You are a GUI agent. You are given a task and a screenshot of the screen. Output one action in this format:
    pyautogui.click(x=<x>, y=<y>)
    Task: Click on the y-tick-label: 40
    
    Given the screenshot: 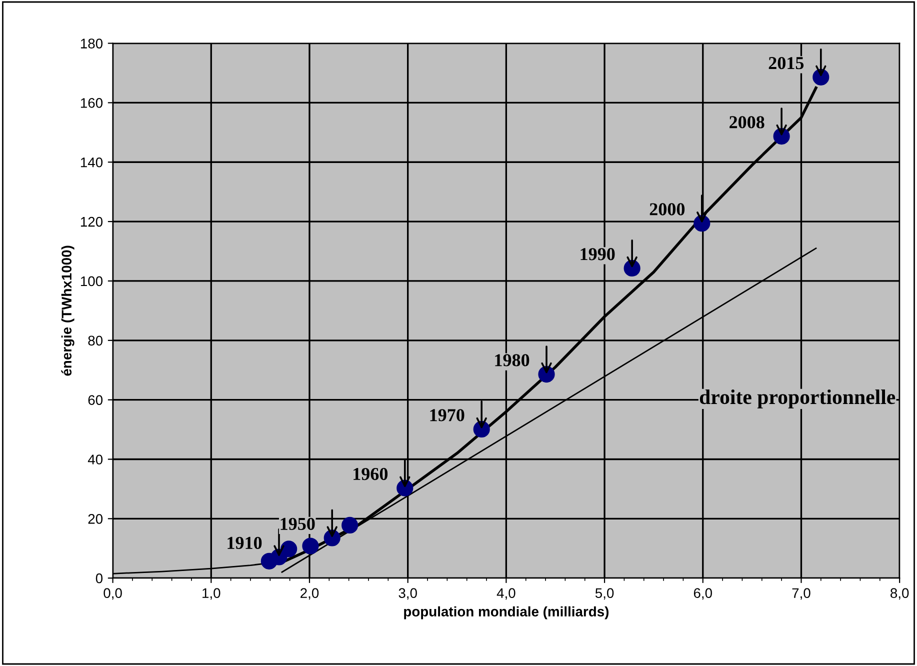 What is the action you would take?
    pyautogui.click(x=95, y=459)
    